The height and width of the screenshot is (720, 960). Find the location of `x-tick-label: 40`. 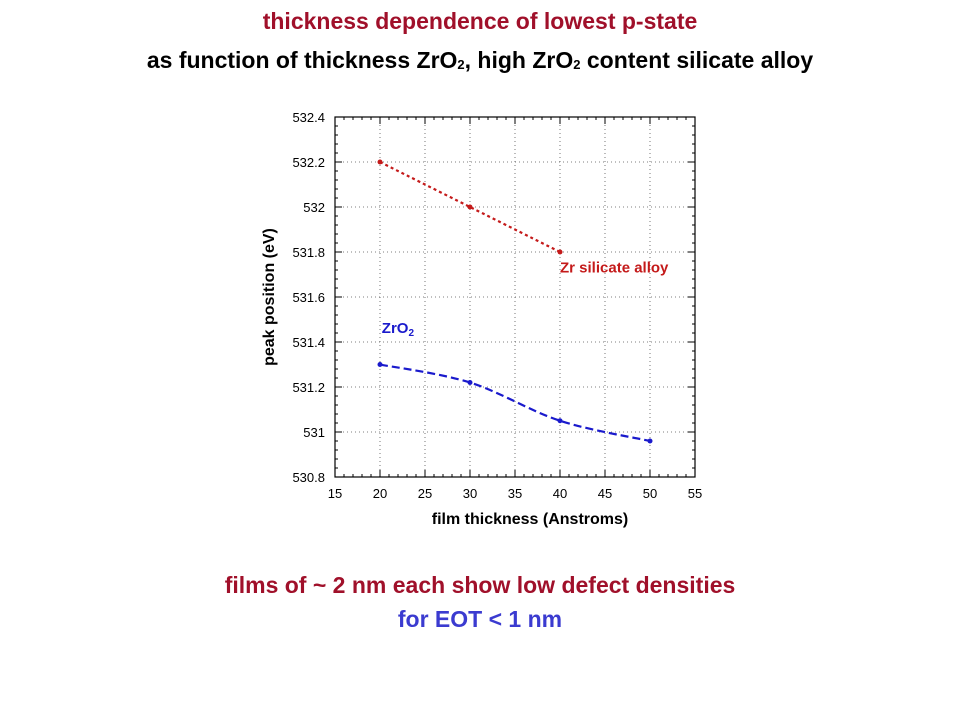

x-tick-label: 40 is located at coordinates (560, 493).